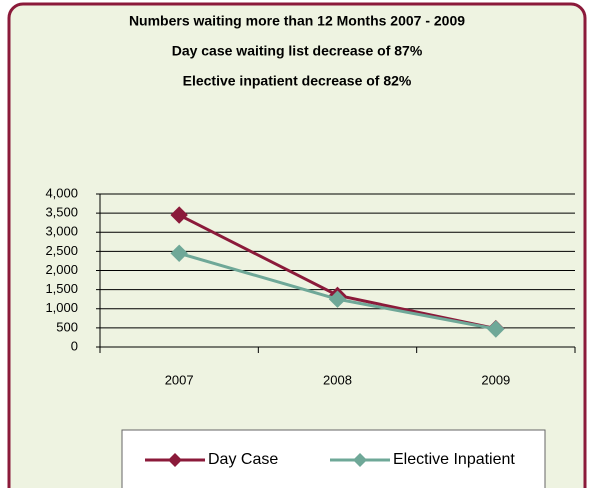 Image resolution: width=594 pixels, height=488 pixels. Describe the element at coordinates (297, 51) in the screenshot. I see `chart-title: Day case waiting list decrease of 87%` at that location.